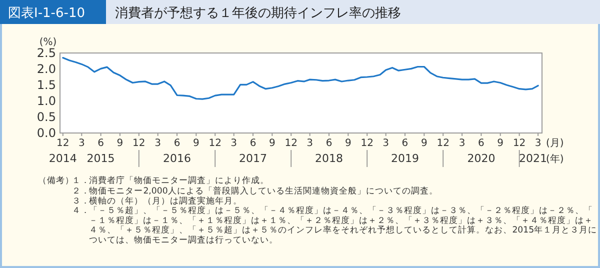  Describe the element at coordinates (300, 78) in the screenshot. I see `line-series` at that location.